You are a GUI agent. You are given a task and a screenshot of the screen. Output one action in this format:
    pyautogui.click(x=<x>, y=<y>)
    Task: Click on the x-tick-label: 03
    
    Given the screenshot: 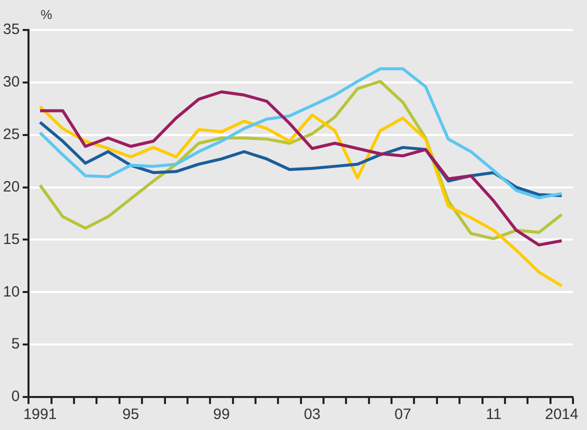 What is the action you would take?
    pyautogui.click(x=312, y=415)
    